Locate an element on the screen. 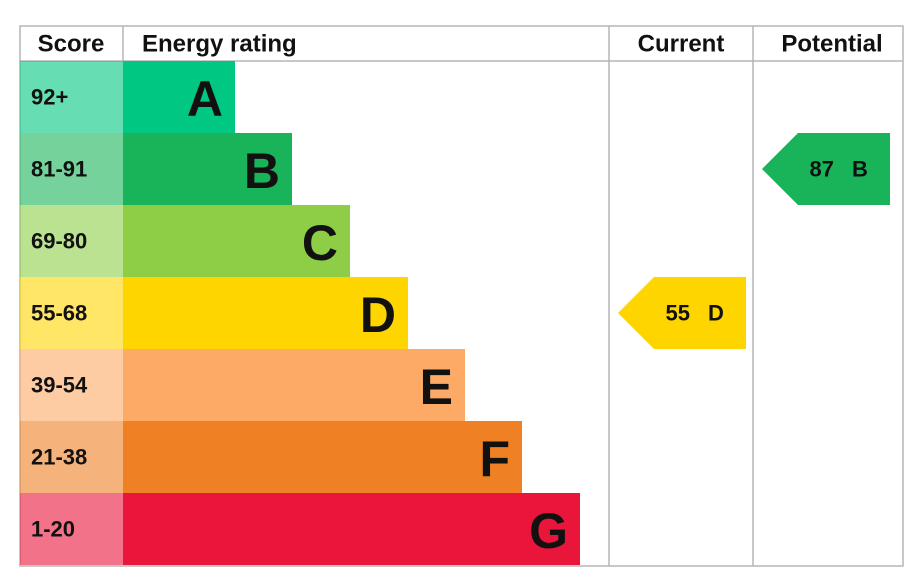 This screenshot has height=585, width=915. current-arrow is located at coordinates (682, 313).